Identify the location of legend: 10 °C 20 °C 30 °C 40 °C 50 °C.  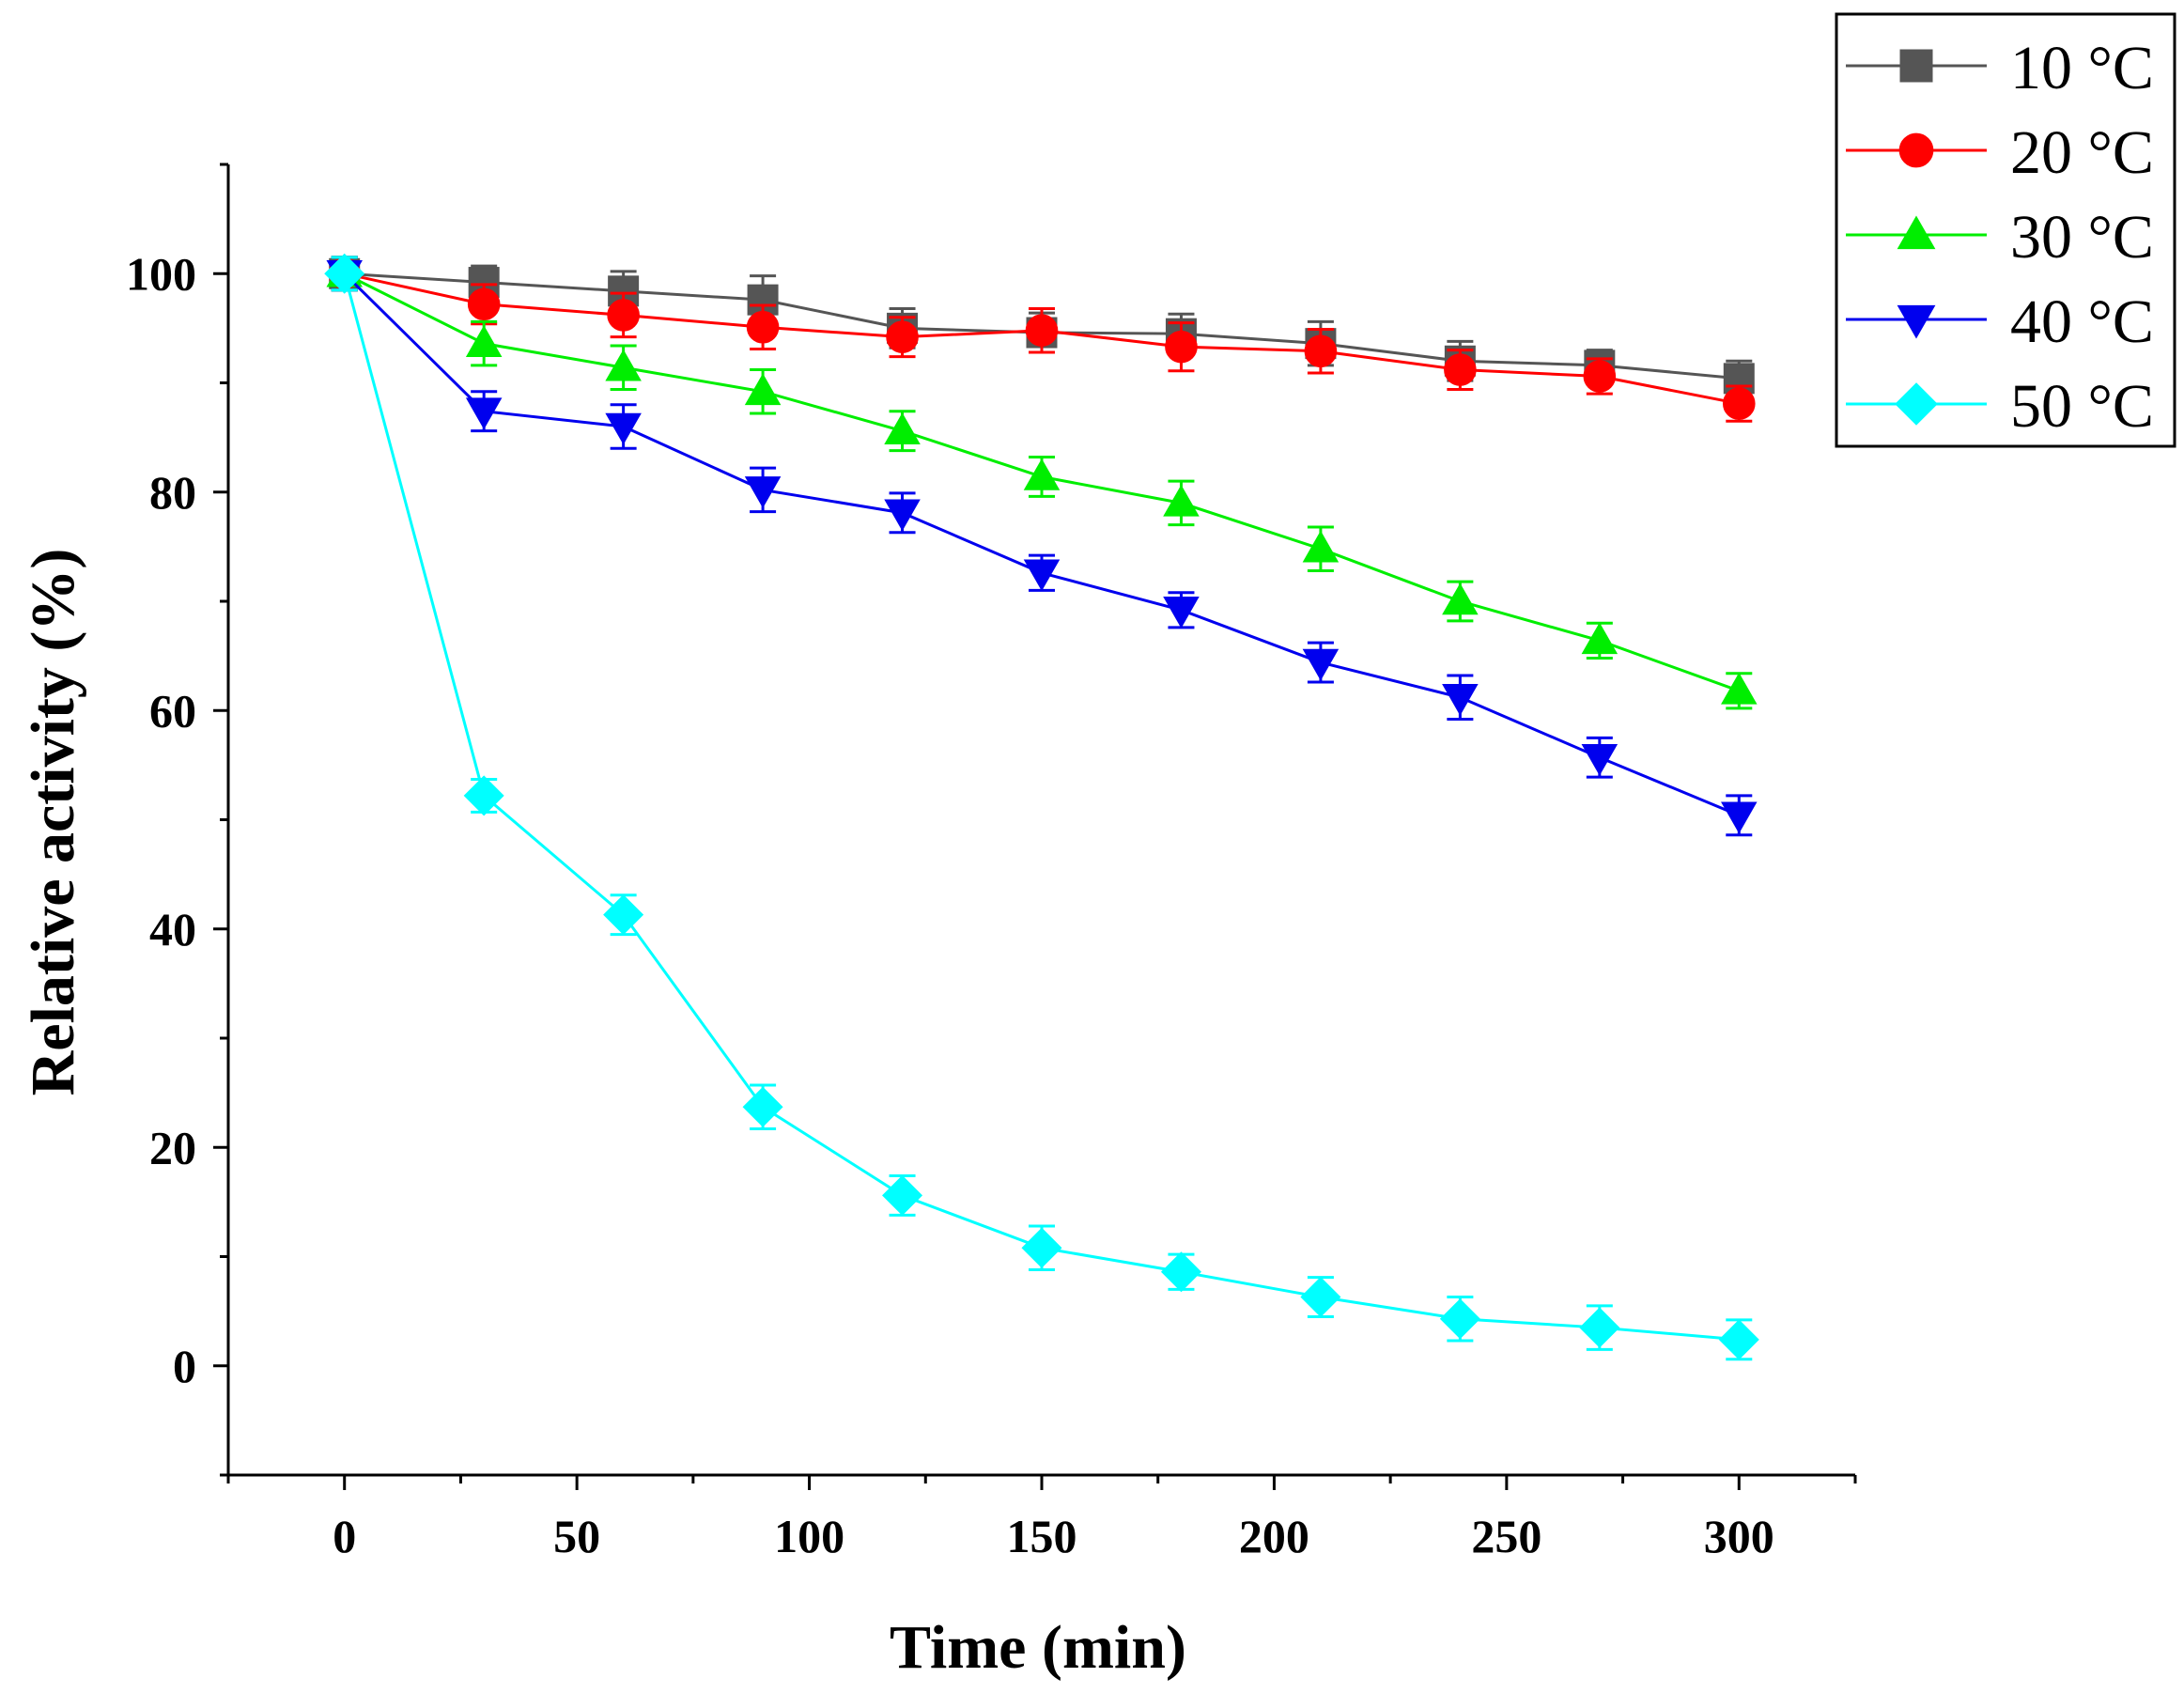
(2005, 230).